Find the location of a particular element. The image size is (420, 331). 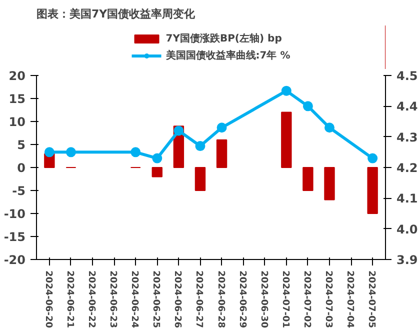

x-tick-label: 2024-07-01 is located at coordinates (285, 299).